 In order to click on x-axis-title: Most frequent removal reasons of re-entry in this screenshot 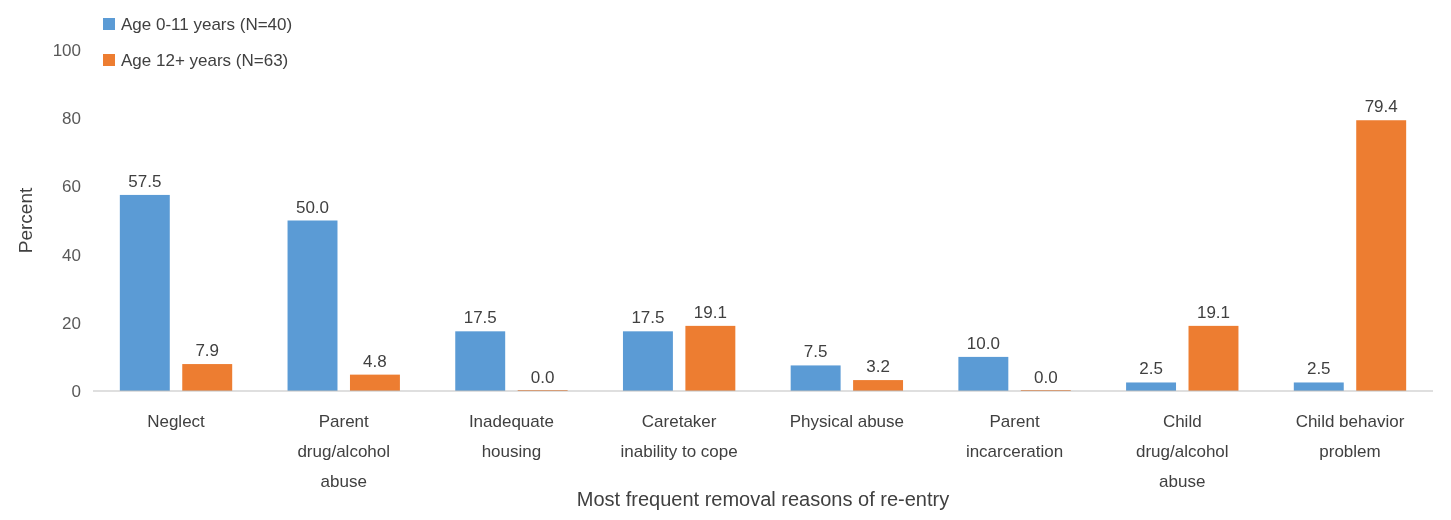, I will do `click(763, 499)`.